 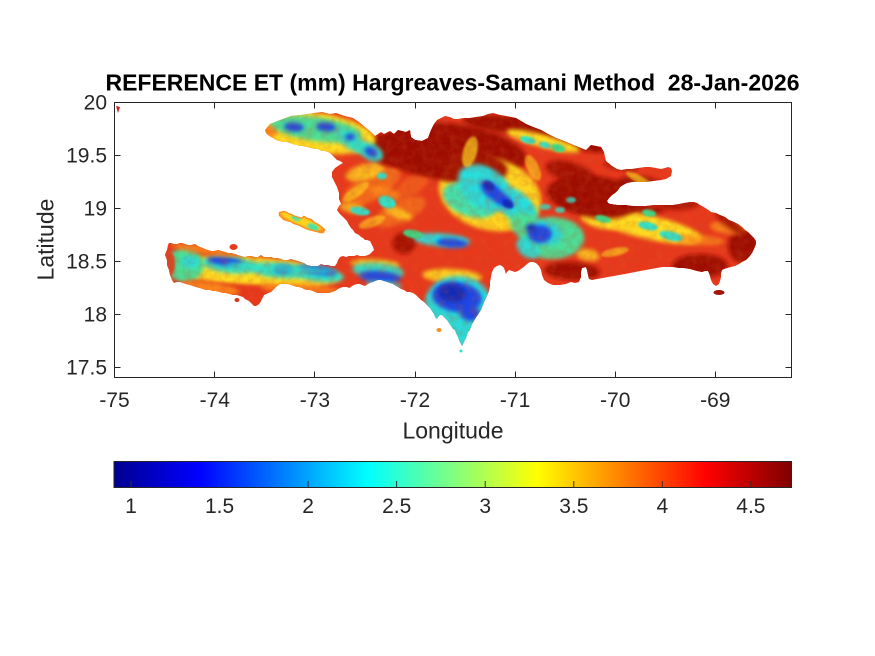 I want to click on svg-text: -69, so click(x=715, y=400).